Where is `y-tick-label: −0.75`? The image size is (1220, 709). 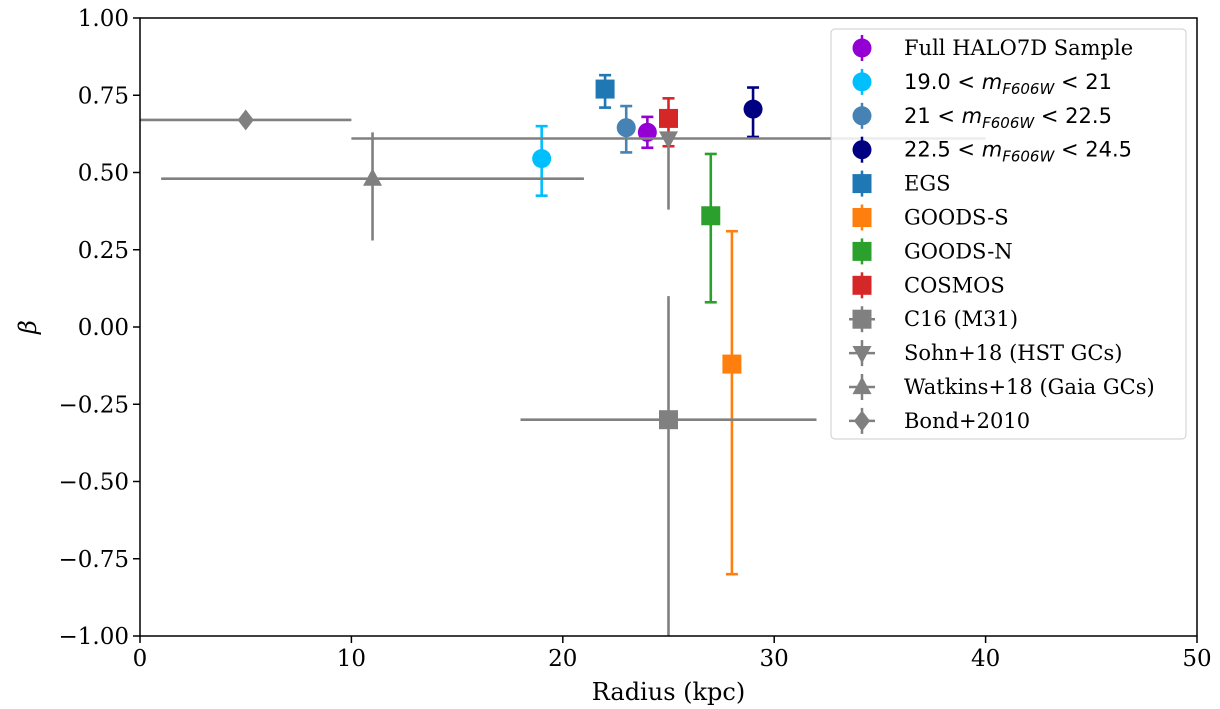
y-tick-label: −0.75 is located at coordinates (94, 560).